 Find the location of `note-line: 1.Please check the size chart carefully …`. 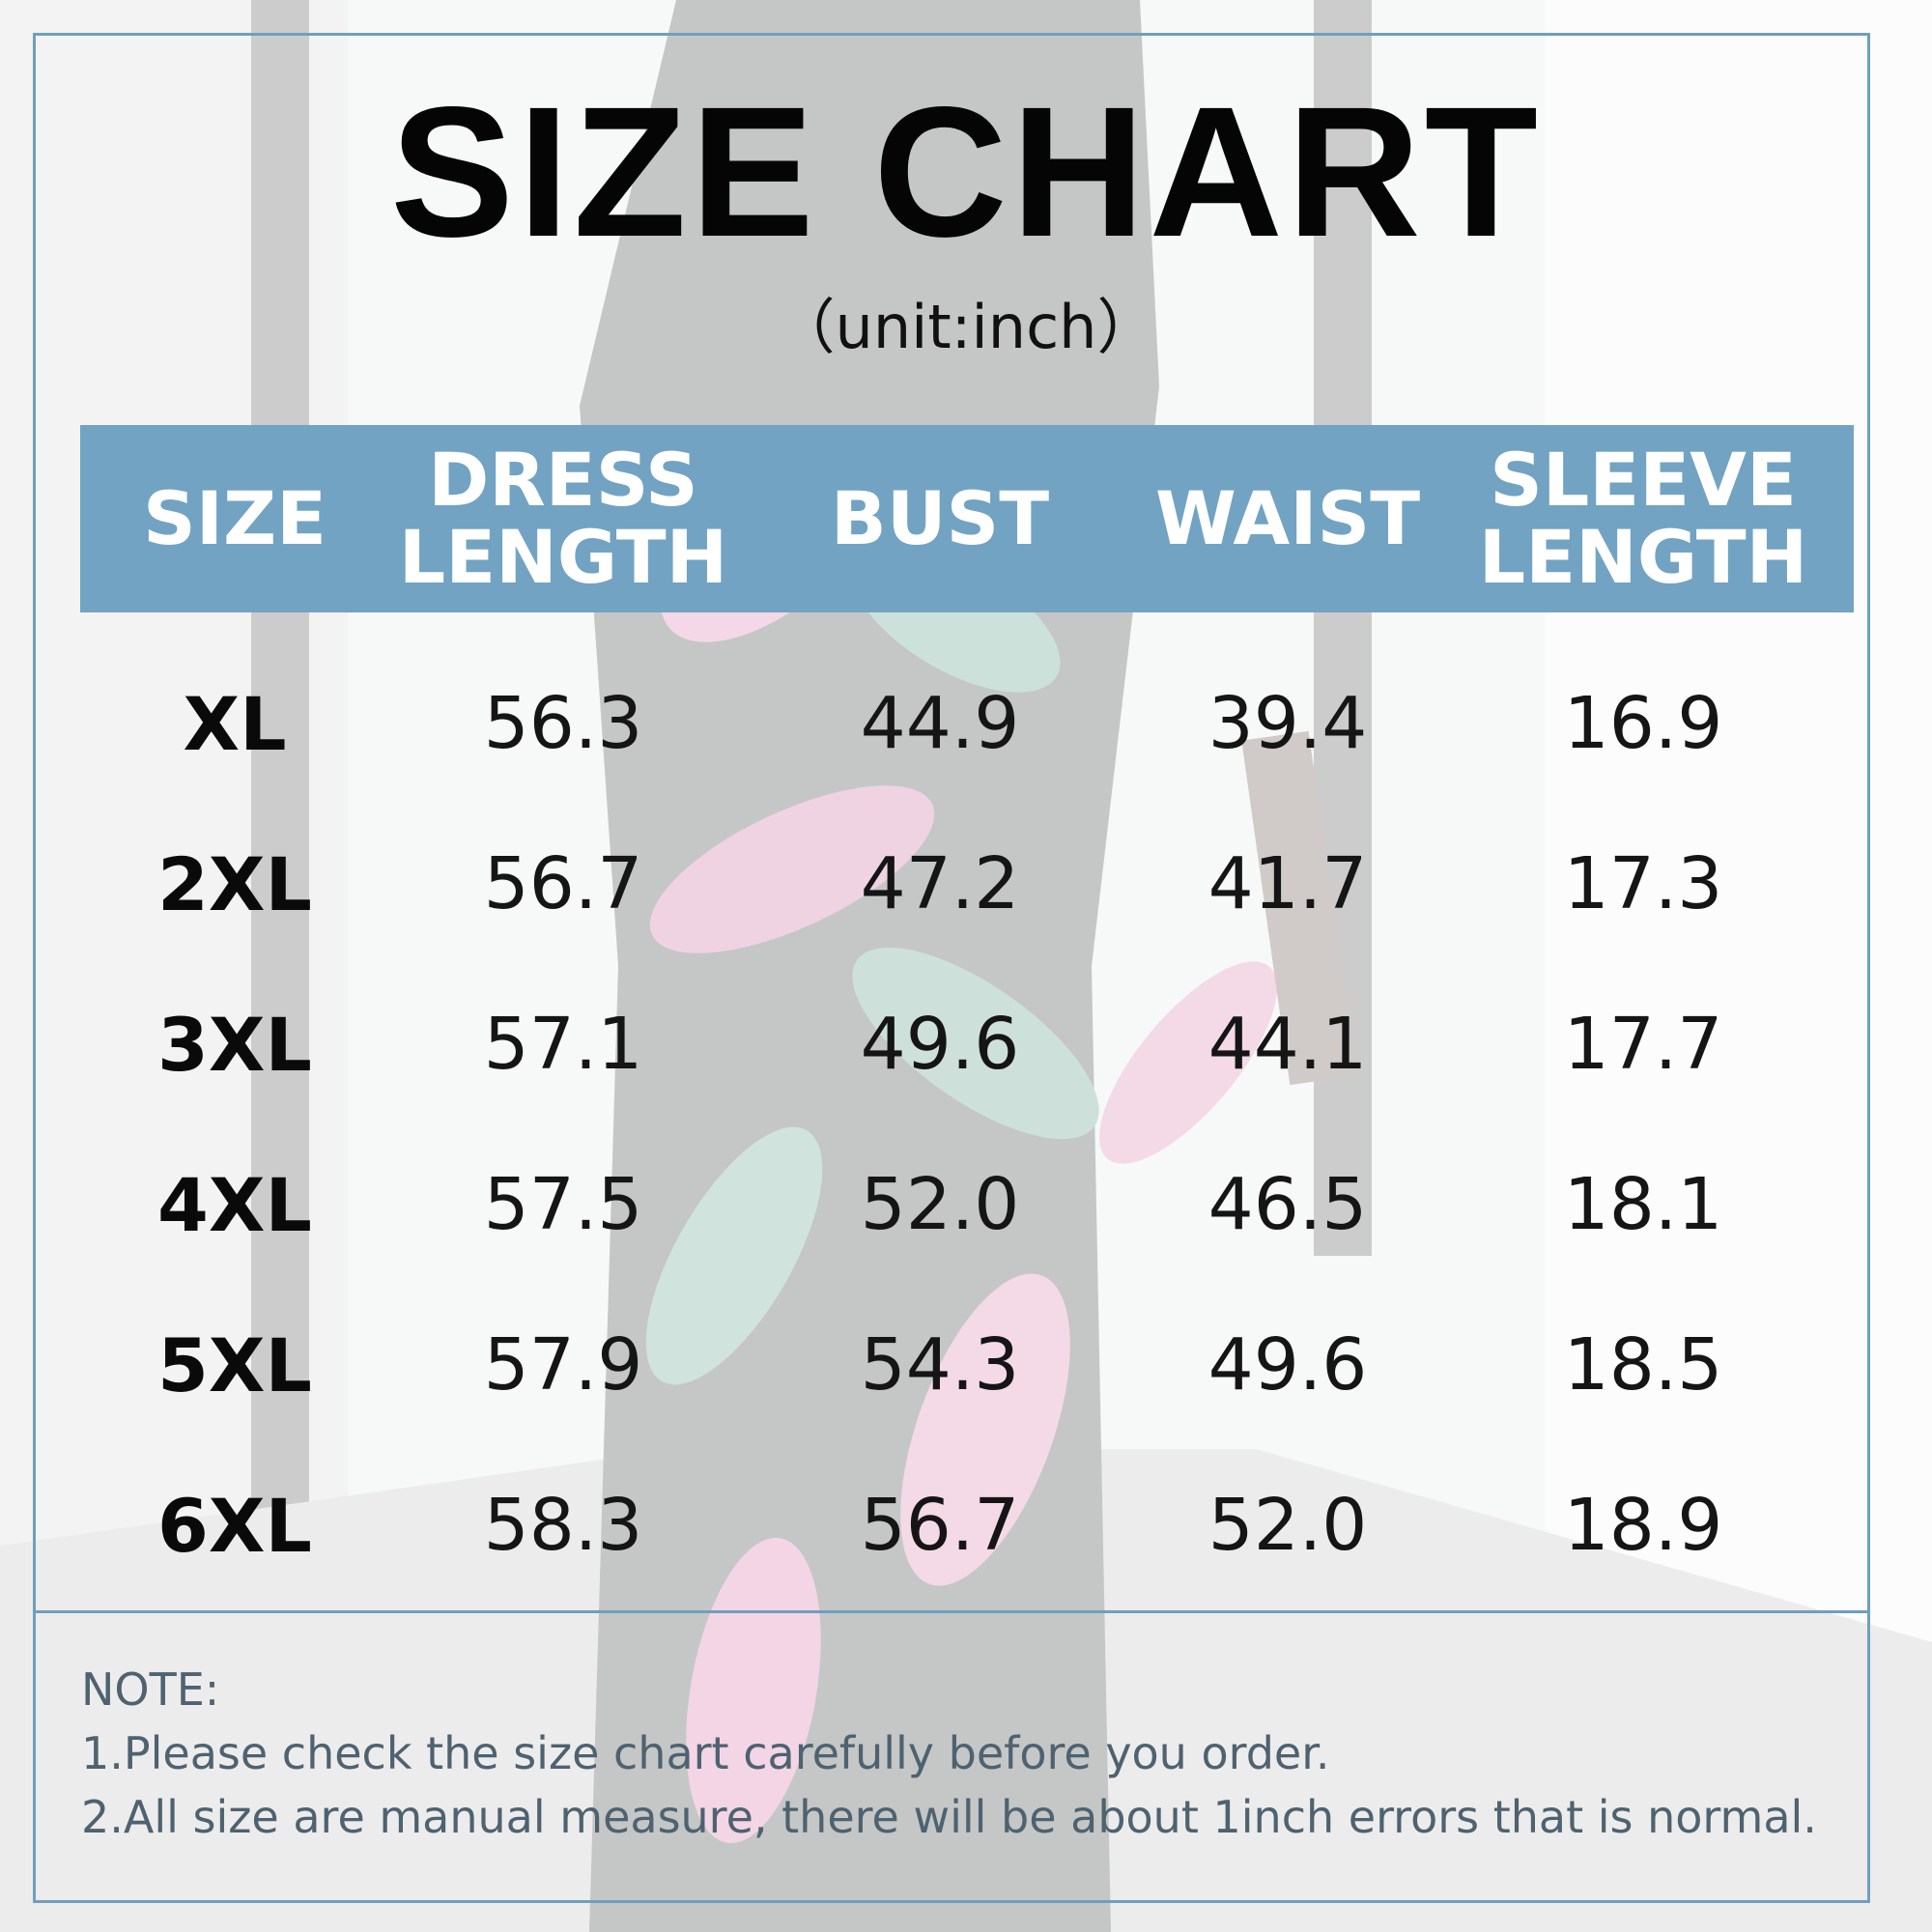

note-line: 1.Please check the size chart carefully … is located at coordinates (705, 1753).